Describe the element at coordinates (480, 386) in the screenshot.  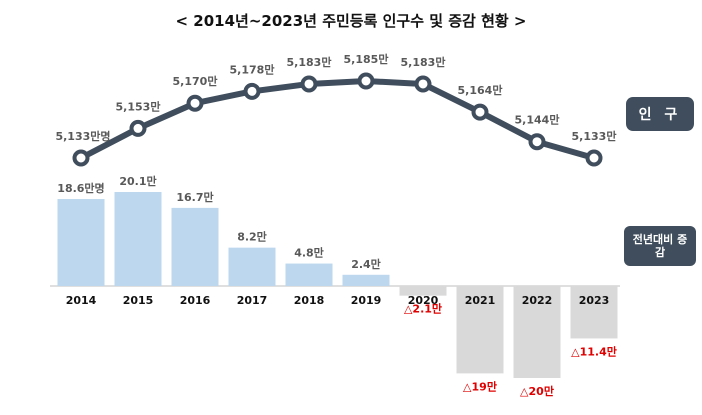
I see `change-bar-label: △19만` at that location.